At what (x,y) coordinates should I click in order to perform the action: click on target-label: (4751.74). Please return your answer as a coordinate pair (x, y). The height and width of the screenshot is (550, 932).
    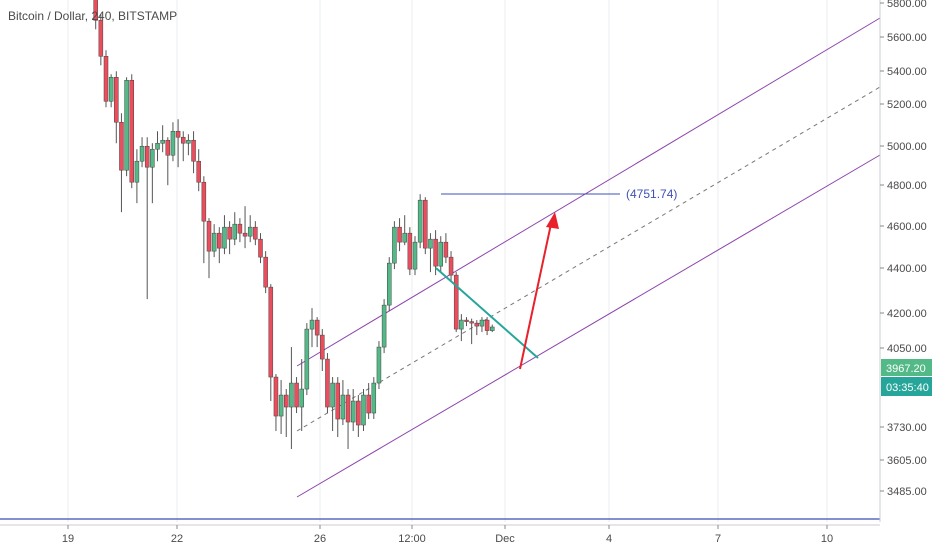
    Looking at the image, I should click on (651, 194).